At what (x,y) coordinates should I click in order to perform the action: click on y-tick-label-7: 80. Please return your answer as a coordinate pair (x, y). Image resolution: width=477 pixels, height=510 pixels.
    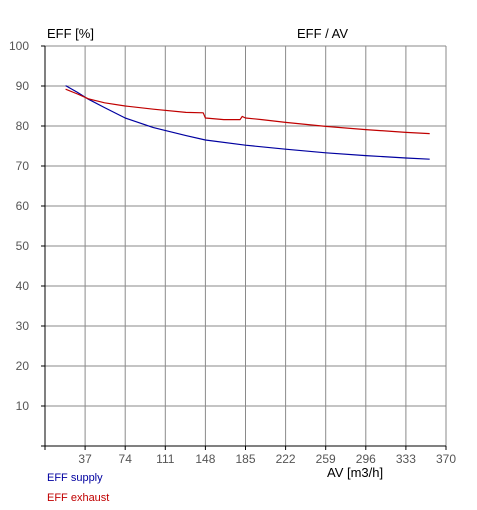
    Looking at the image, I should click on (23, 126).